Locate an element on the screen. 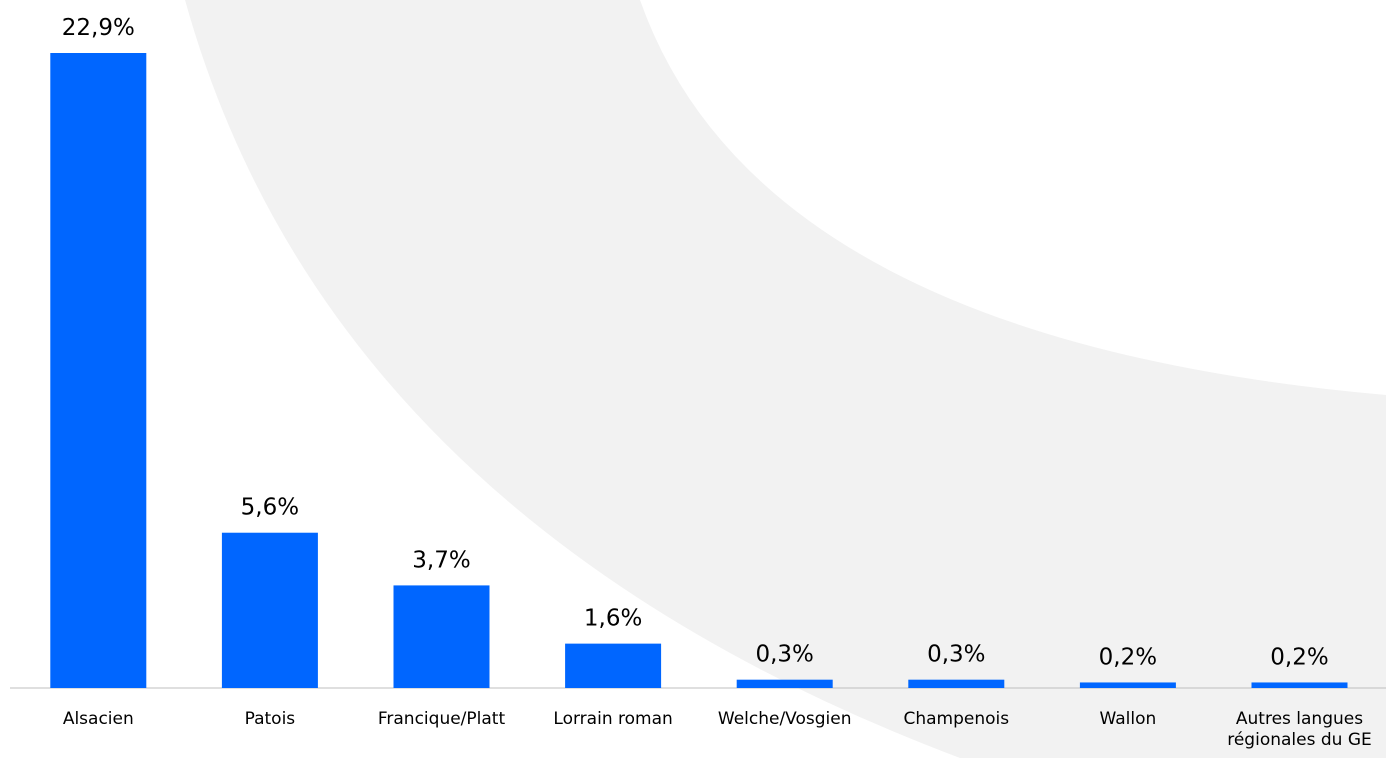  x-tick-label: Lorrain roman is located at coordinates (613, 719).